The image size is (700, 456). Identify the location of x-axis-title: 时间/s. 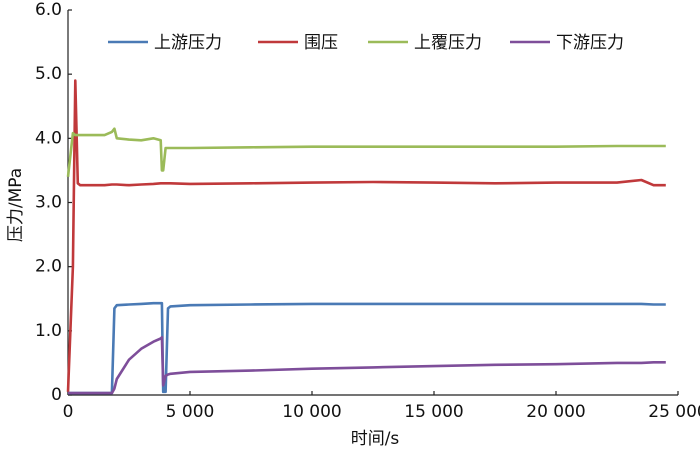
(375, 439).